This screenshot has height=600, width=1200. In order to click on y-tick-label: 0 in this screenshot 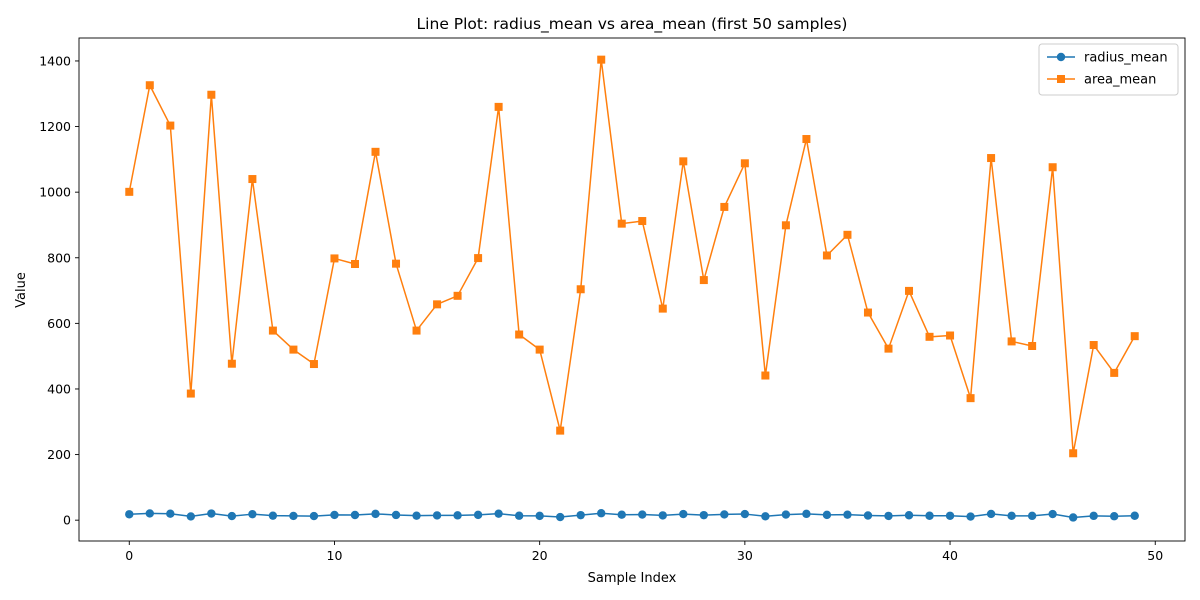, I will do `click(67, 520)`.